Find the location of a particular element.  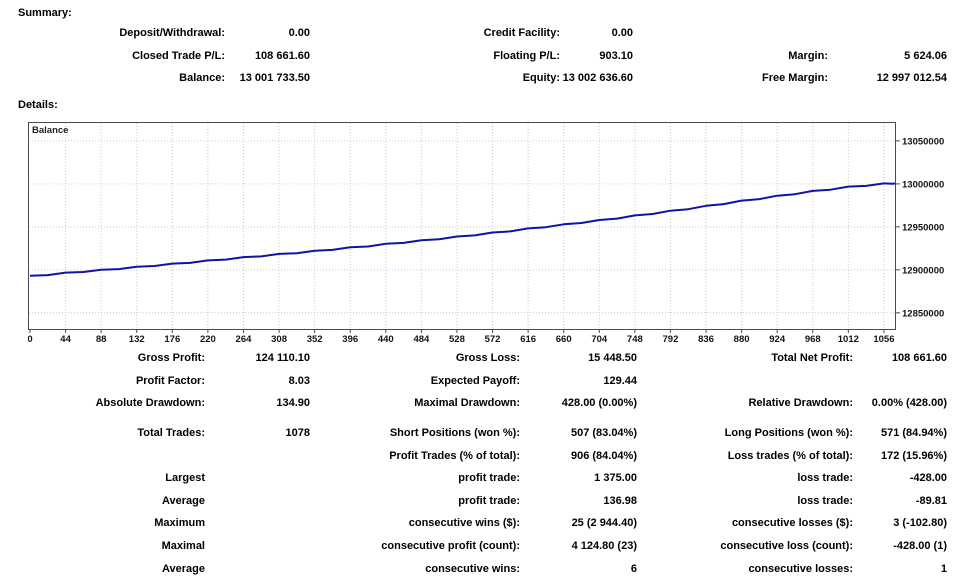

stat-label: consecutive wins ($): is located at coordinates (464, 523).